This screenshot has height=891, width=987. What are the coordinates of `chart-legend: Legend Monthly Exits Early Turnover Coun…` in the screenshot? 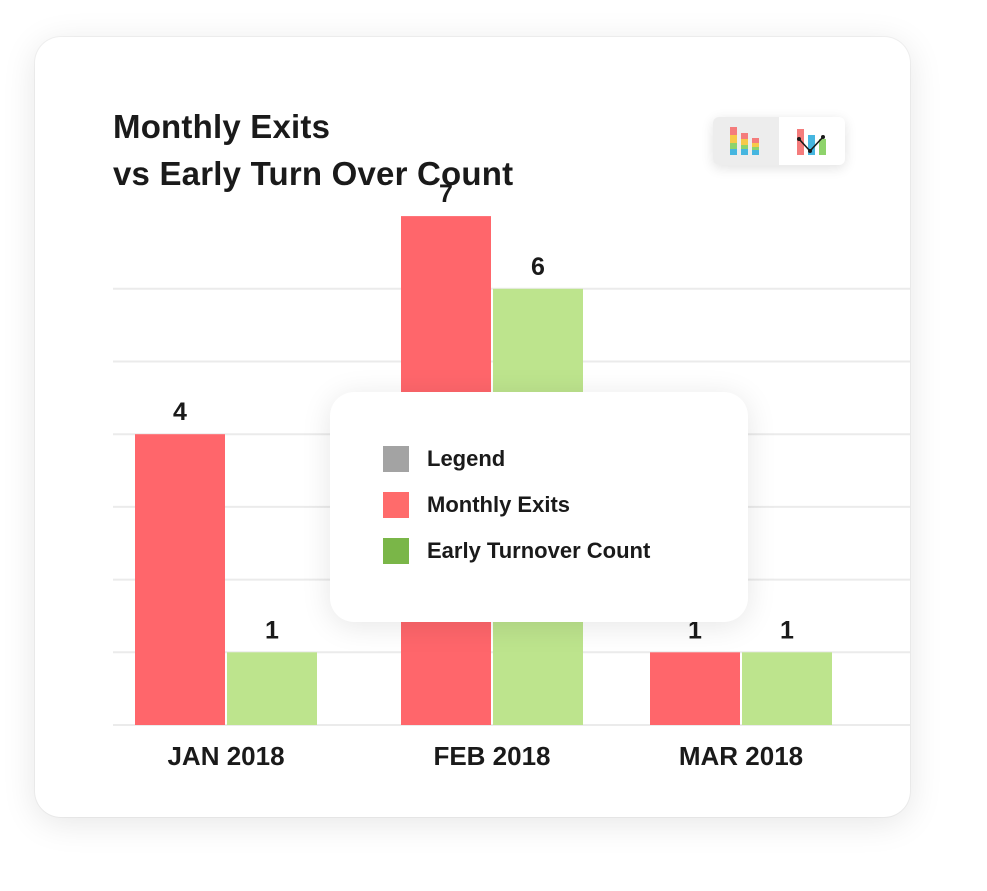 It's located at (539, 507).